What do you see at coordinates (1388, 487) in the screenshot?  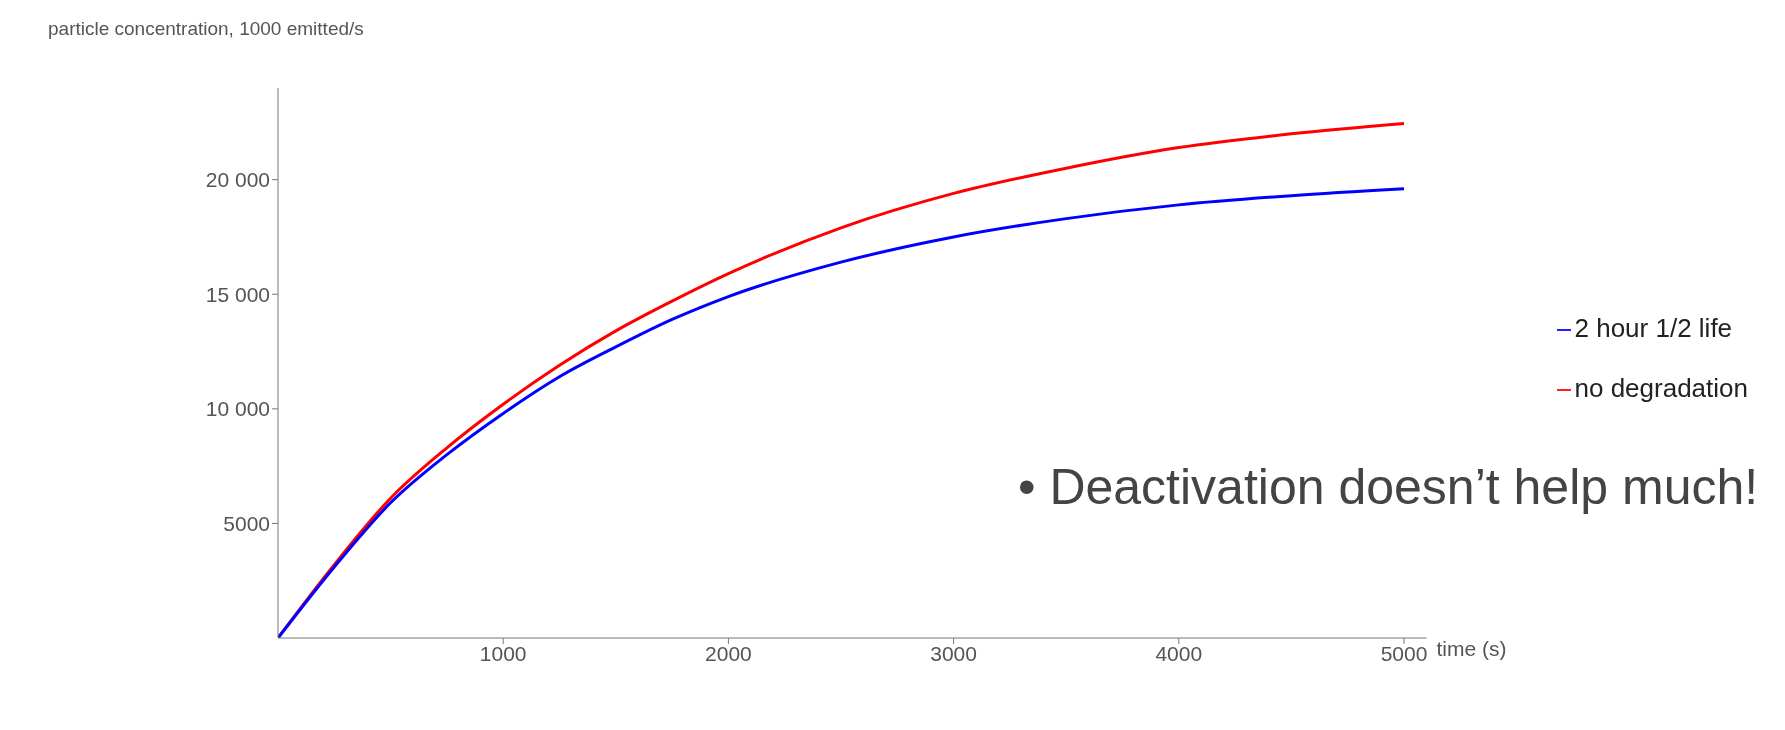 I see `annotation: • Deactivation doesn’t help much!` at bounding box center [1388, 487].